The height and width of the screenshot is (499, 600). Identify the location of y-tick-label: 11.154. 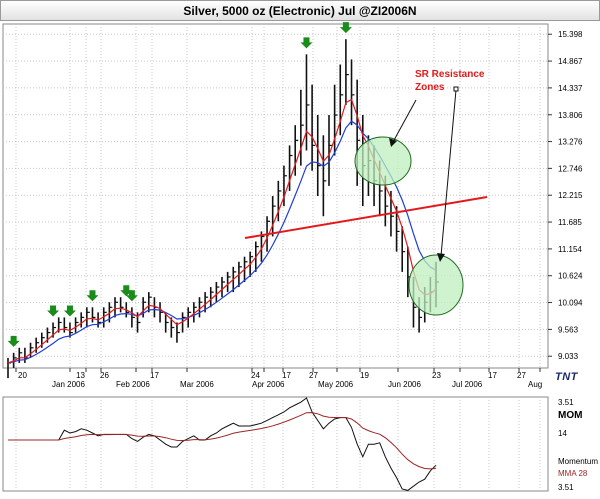
(570, 249).